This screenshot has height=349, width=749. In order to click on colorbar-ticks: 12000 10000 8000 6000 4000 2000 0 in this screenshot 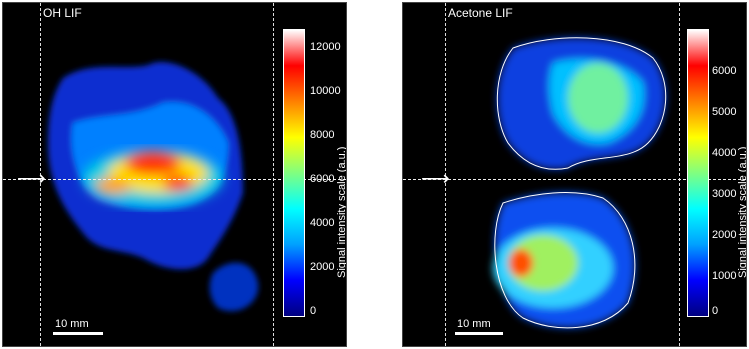, I will do `click(328, 181)`.